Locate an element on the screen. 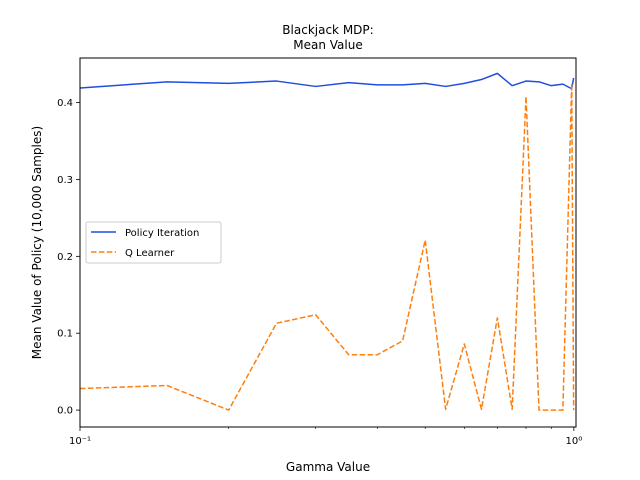 The image size is (640, 480). x-tick-label: 10⁰ is located at coordinates (573, 441).